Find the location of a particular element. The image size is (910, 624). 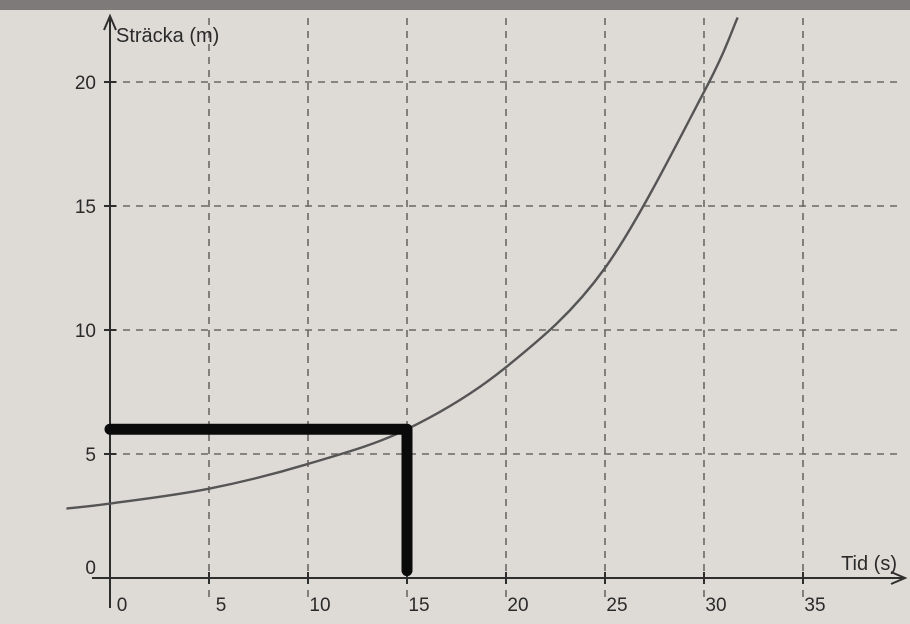

x-tick-label-20: 20 is located at coordinates (517, 605).